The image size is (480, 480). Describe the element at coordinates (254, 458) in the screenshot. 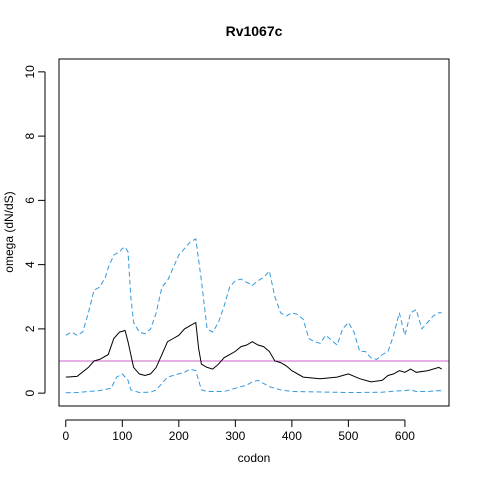

I see `x-axis-label: codon` at that location.